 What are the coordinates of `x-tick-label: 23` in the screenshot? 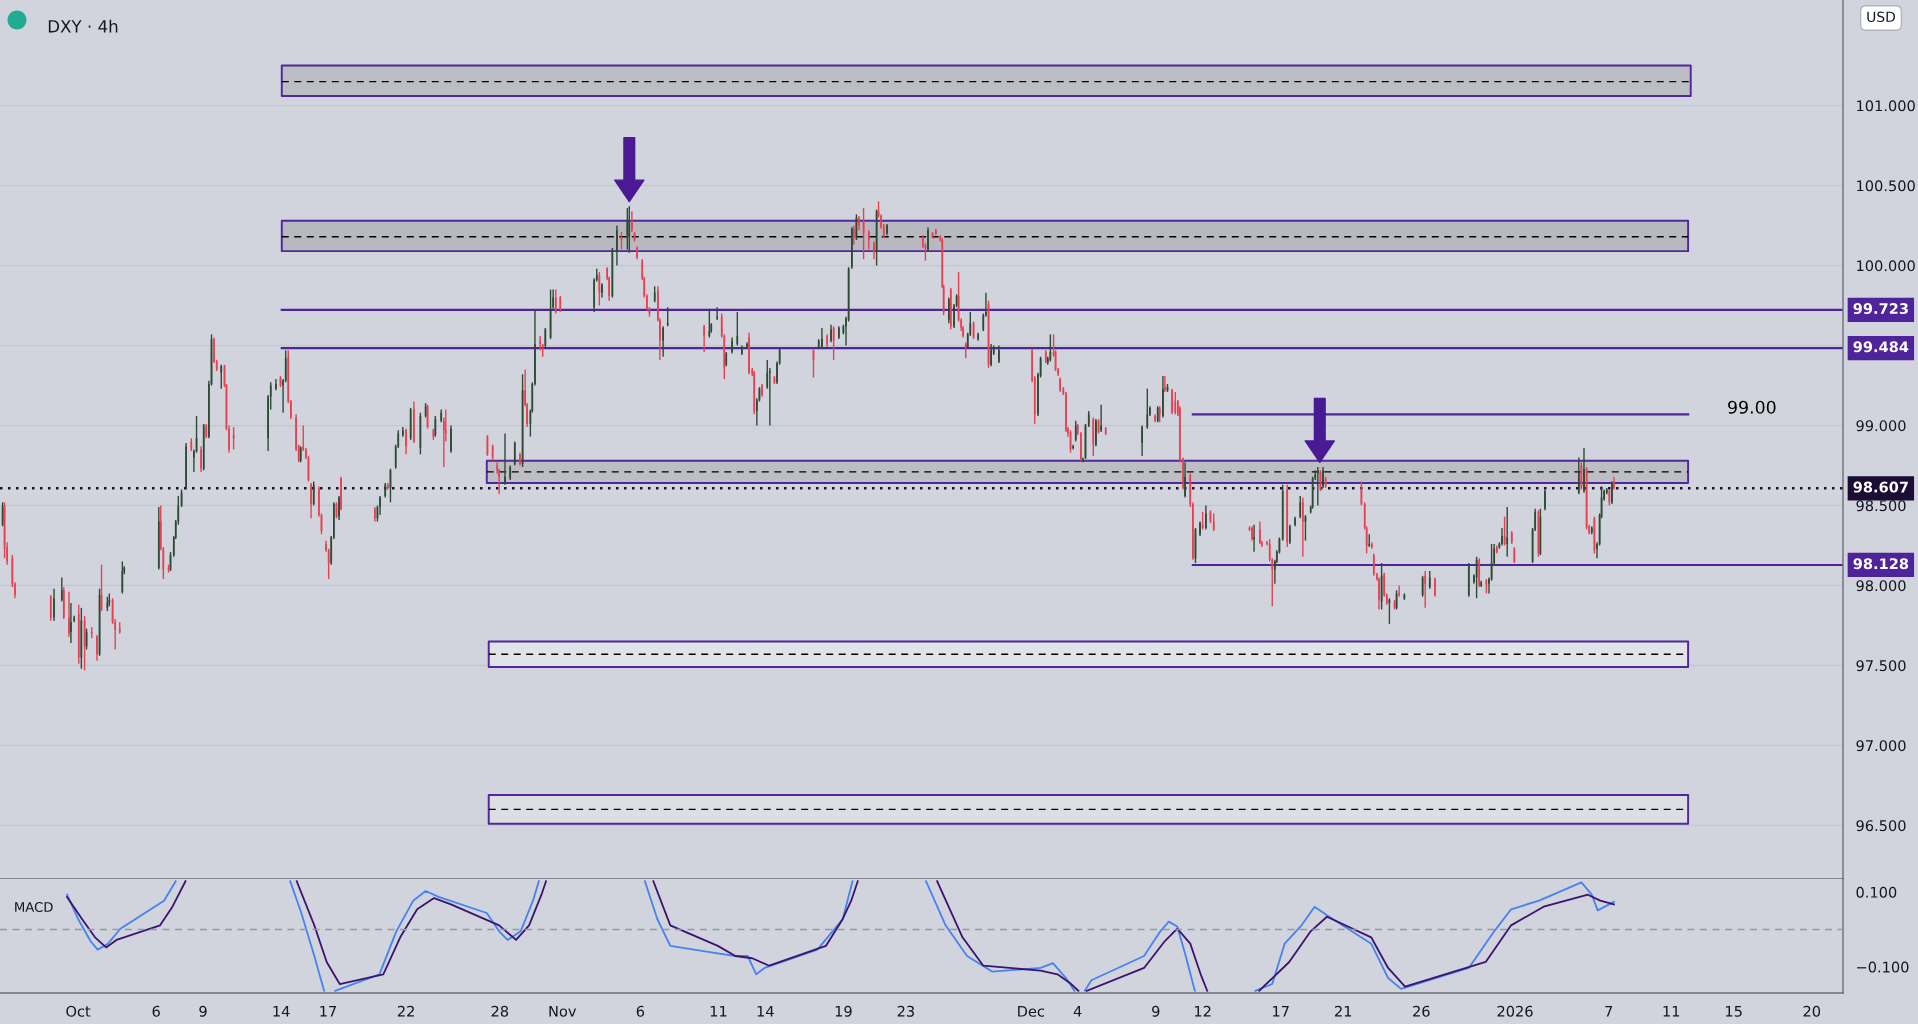 It's located at (905, 1011).